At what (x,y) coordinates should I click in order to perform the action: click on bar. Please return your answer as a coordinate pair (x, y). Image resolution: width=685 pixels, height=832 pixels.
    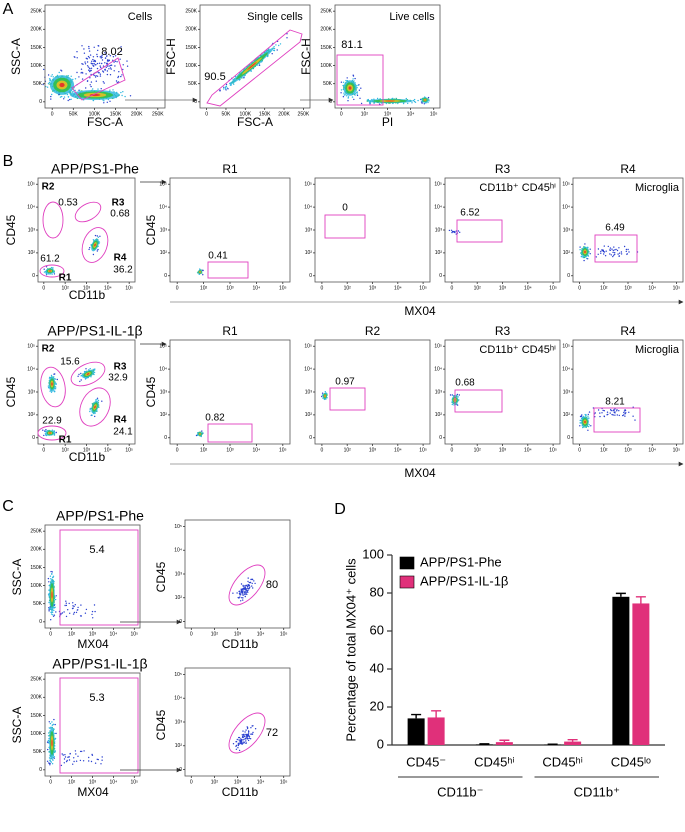
    Looking at the image, I should click on (621, 670).